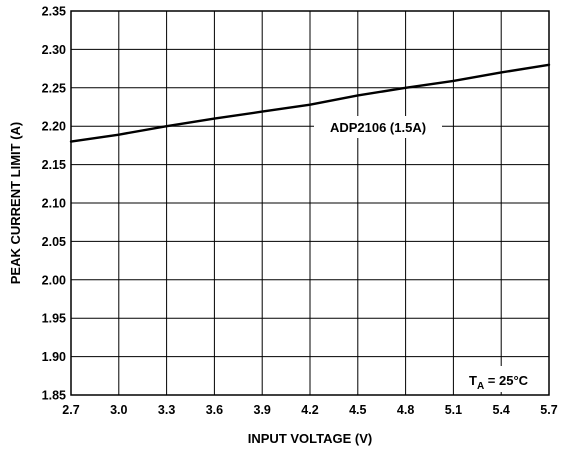 Image resolution: width=563 pixels, height=452 pixels. What do you see at coordinates (501, 410) in the screenshot?
I see `x-tick-label: 5.4` at bounding box center [501, 410].